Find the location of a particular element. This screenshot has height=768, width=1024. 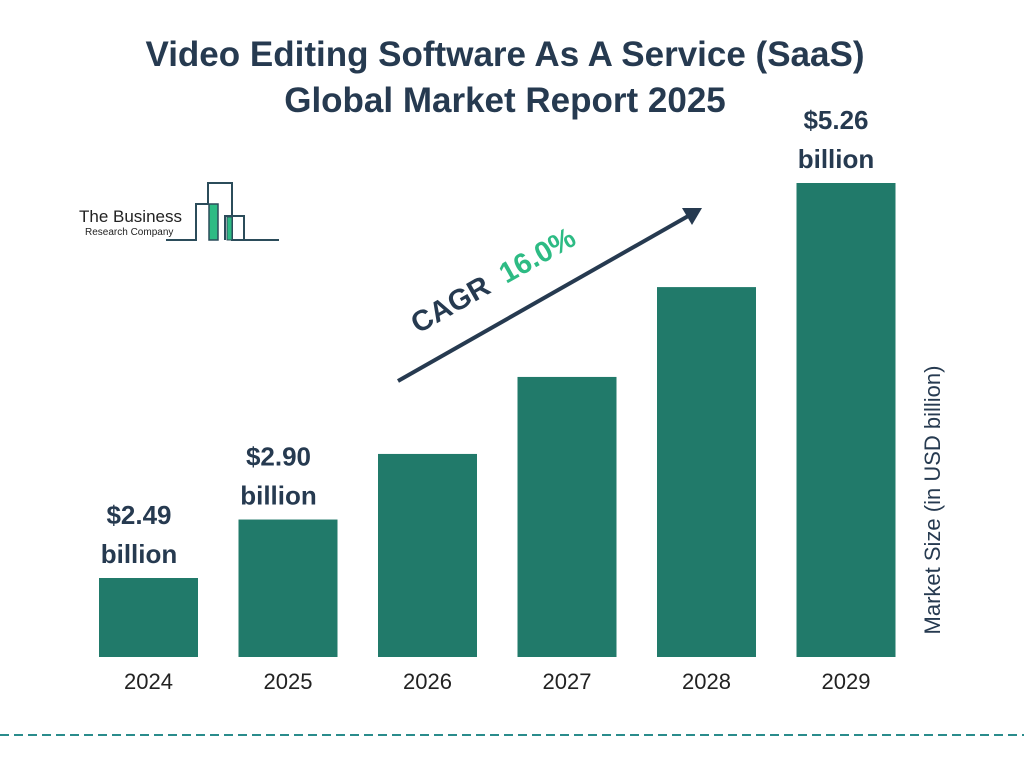

data-label-2025: $2.90 is located at coordinates (278, 457).